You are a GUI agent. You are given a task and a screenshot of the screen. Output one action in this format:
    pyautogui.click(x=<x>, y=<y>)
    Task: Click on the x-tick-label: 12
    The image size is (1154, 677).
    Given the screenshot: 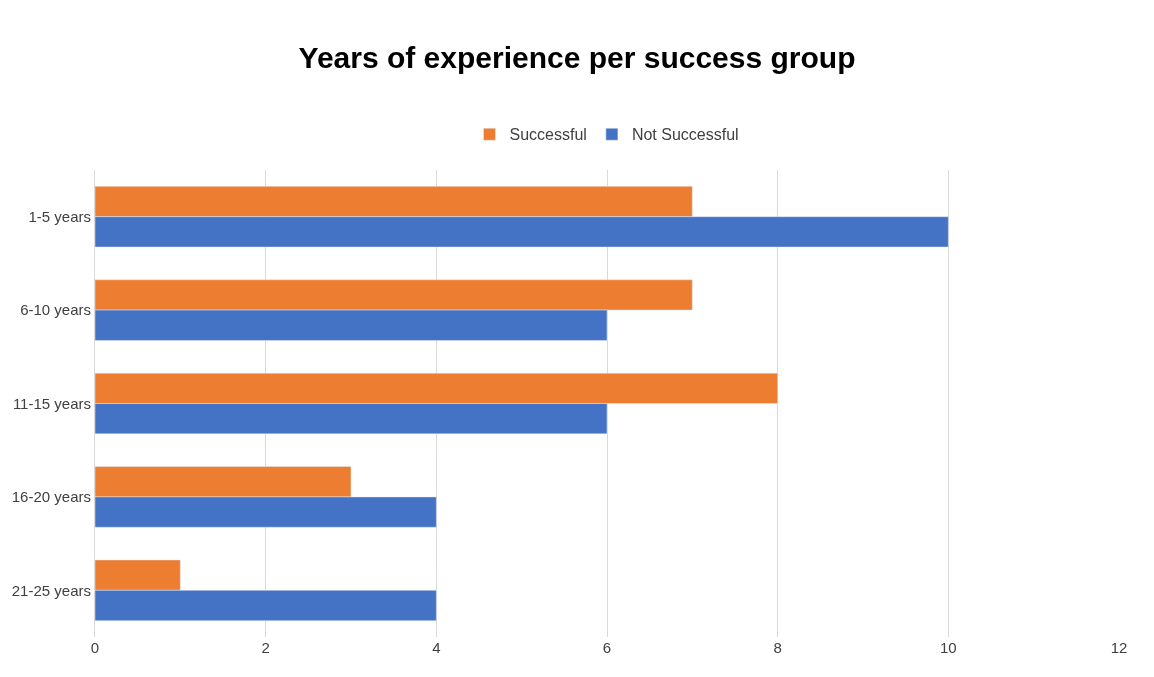 What is the action you would take?
    pyautogui.click(x=1119, y=647)
    